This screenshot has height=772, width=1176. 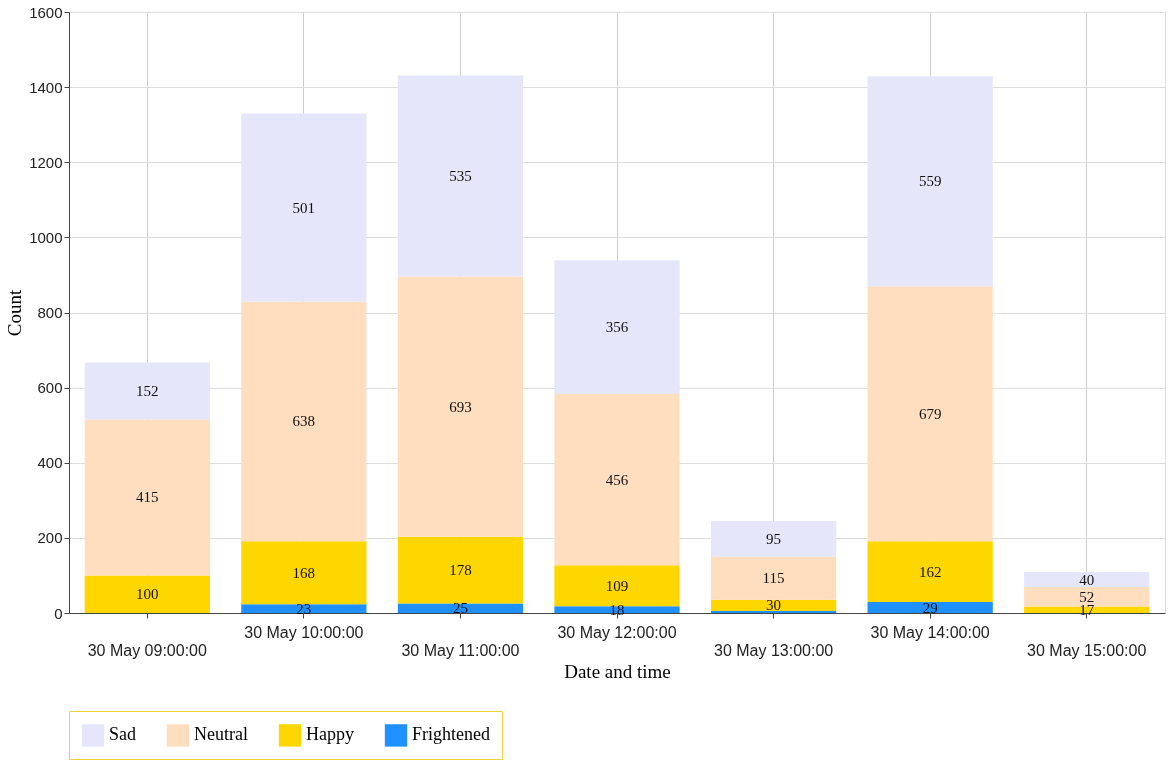 I want to click on data-label: 25, so click(x=460, y=608).